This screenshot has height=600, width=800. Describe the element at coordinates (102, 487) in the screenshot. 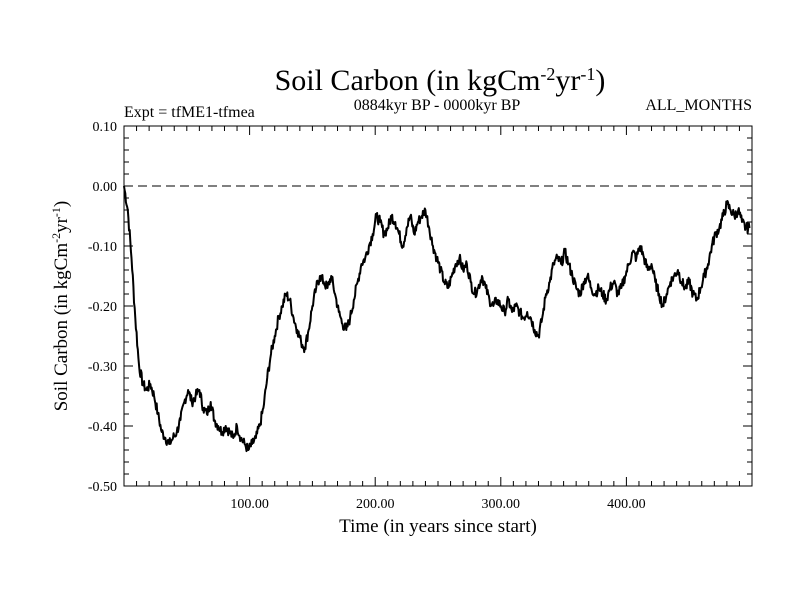

I see `y-tick-label: -0.50` at that location.